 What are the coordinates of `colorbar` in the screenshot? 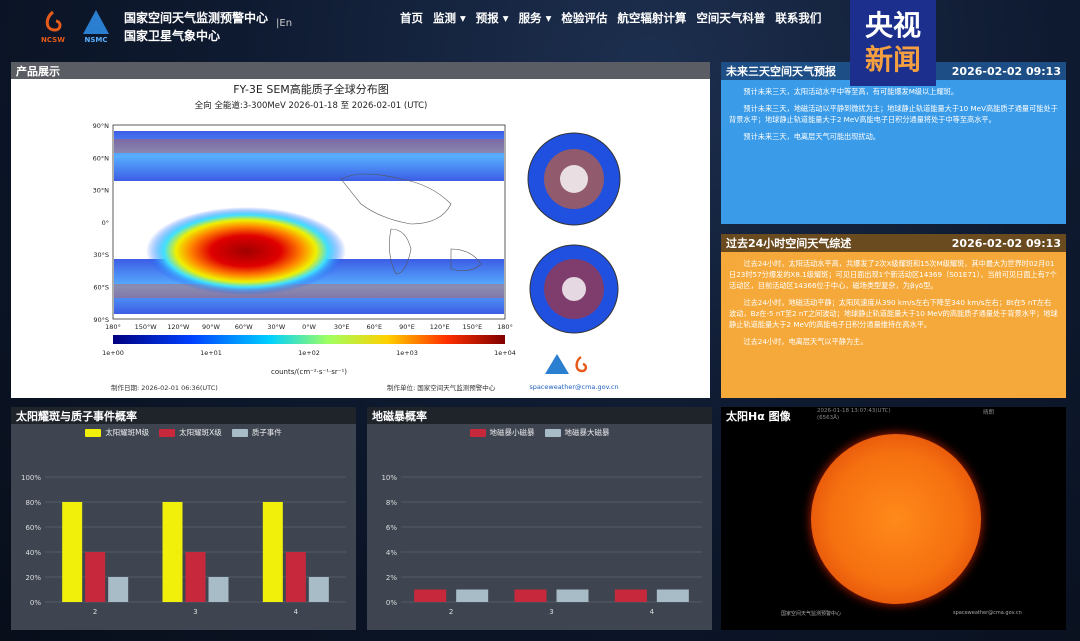 It's located at (309, 339).